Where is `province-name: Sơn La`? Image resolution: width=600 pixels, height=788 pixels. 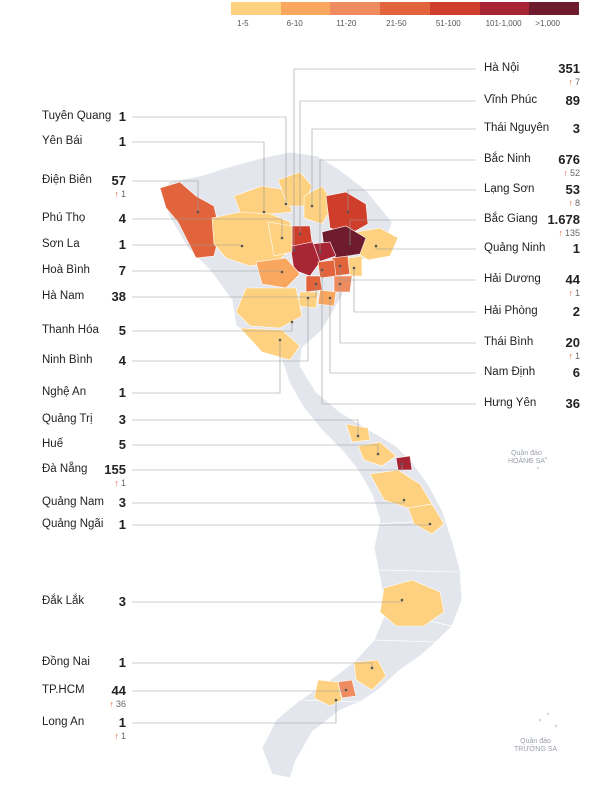
province-name: Sơn La is located at coordinates (61, 244).